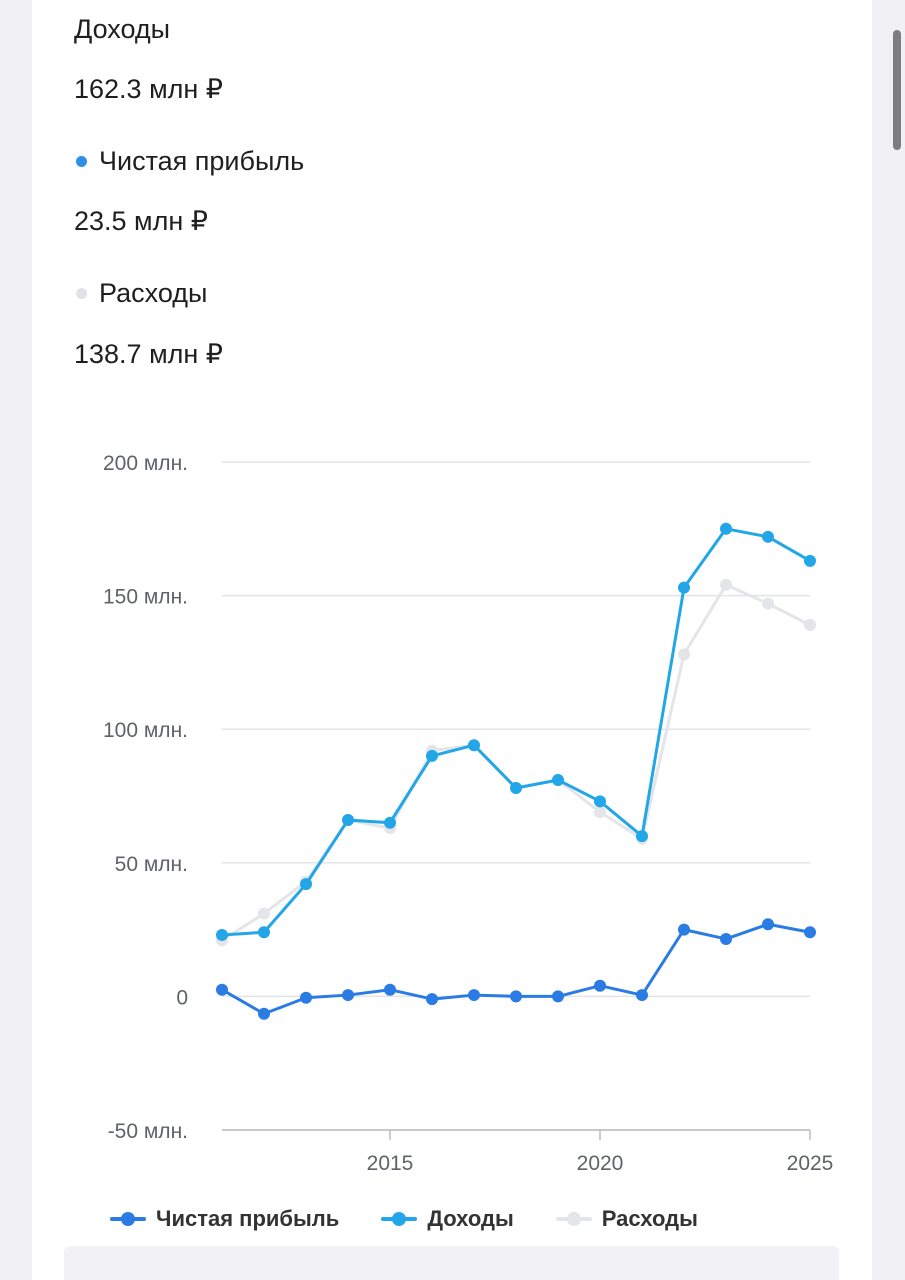 Image resolution: width=905 pixels, height=1280 pixels. I want to click on profit-legend-icon, so click(128, 1219).